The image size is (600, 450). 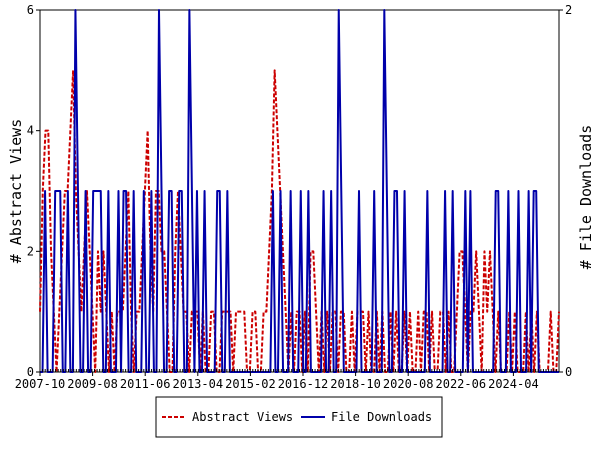 What do you see at coordinates (198, 384) in the screenshot?
I see `x-tick-label: 2013-04` at bounding box center [198, 384].